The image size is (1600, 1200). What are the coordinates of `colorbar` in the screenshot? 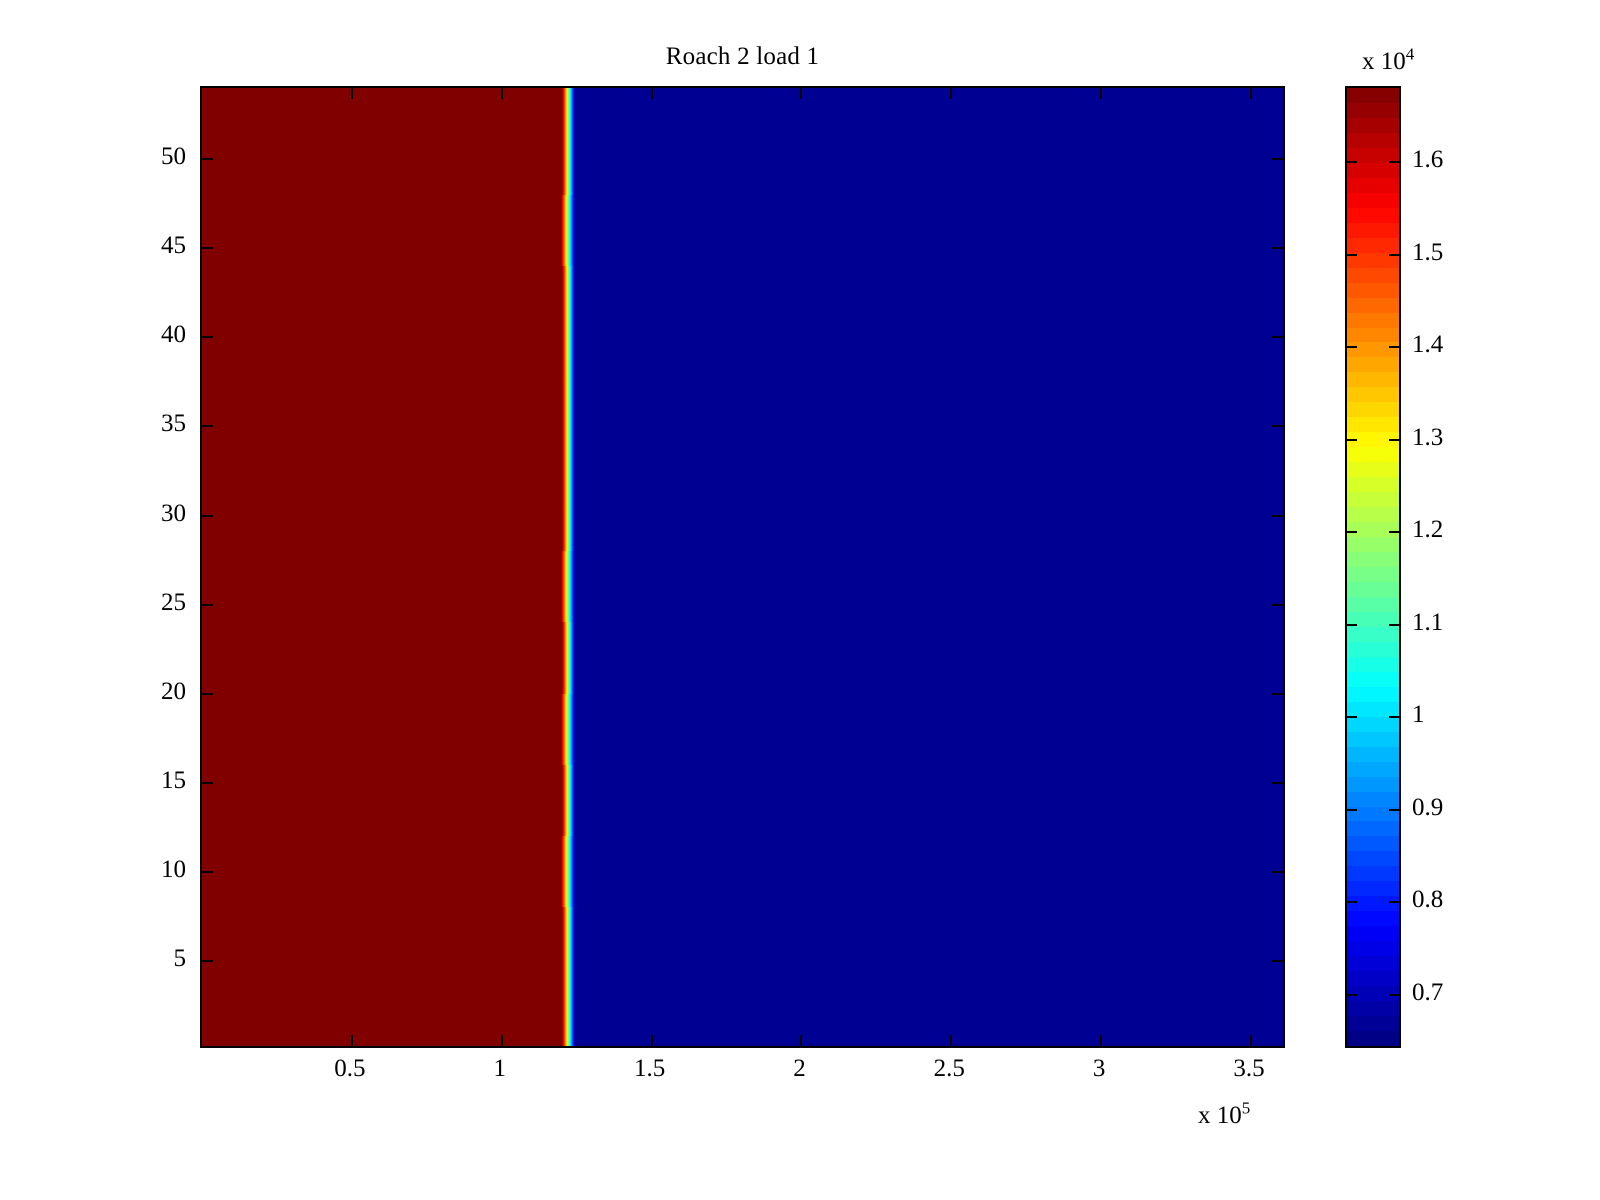 It's located at (1373, 567).